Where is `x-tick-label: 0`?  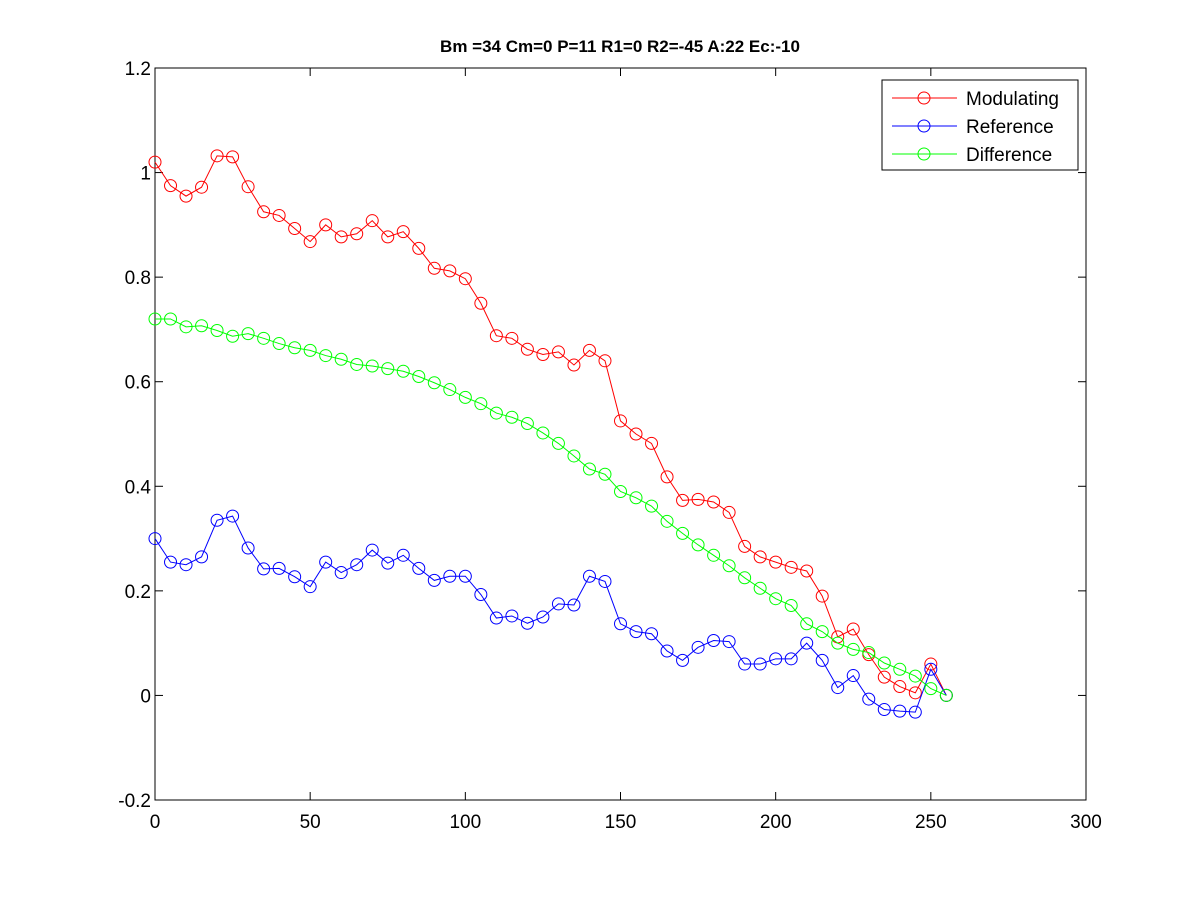
x-tick-label: 0 is located at coordinates (155, 822).